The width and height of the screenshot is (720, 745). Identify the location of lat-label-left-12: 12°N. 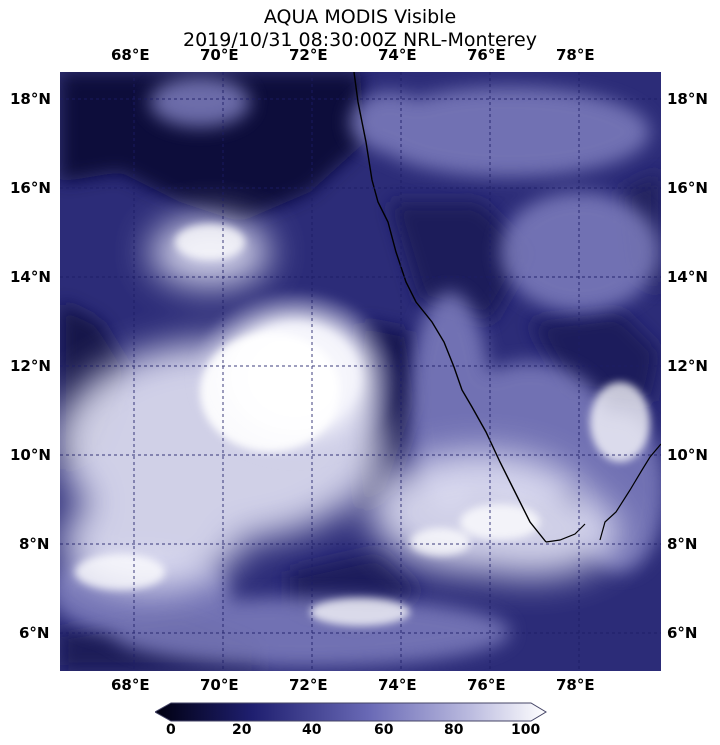
(30, 366).